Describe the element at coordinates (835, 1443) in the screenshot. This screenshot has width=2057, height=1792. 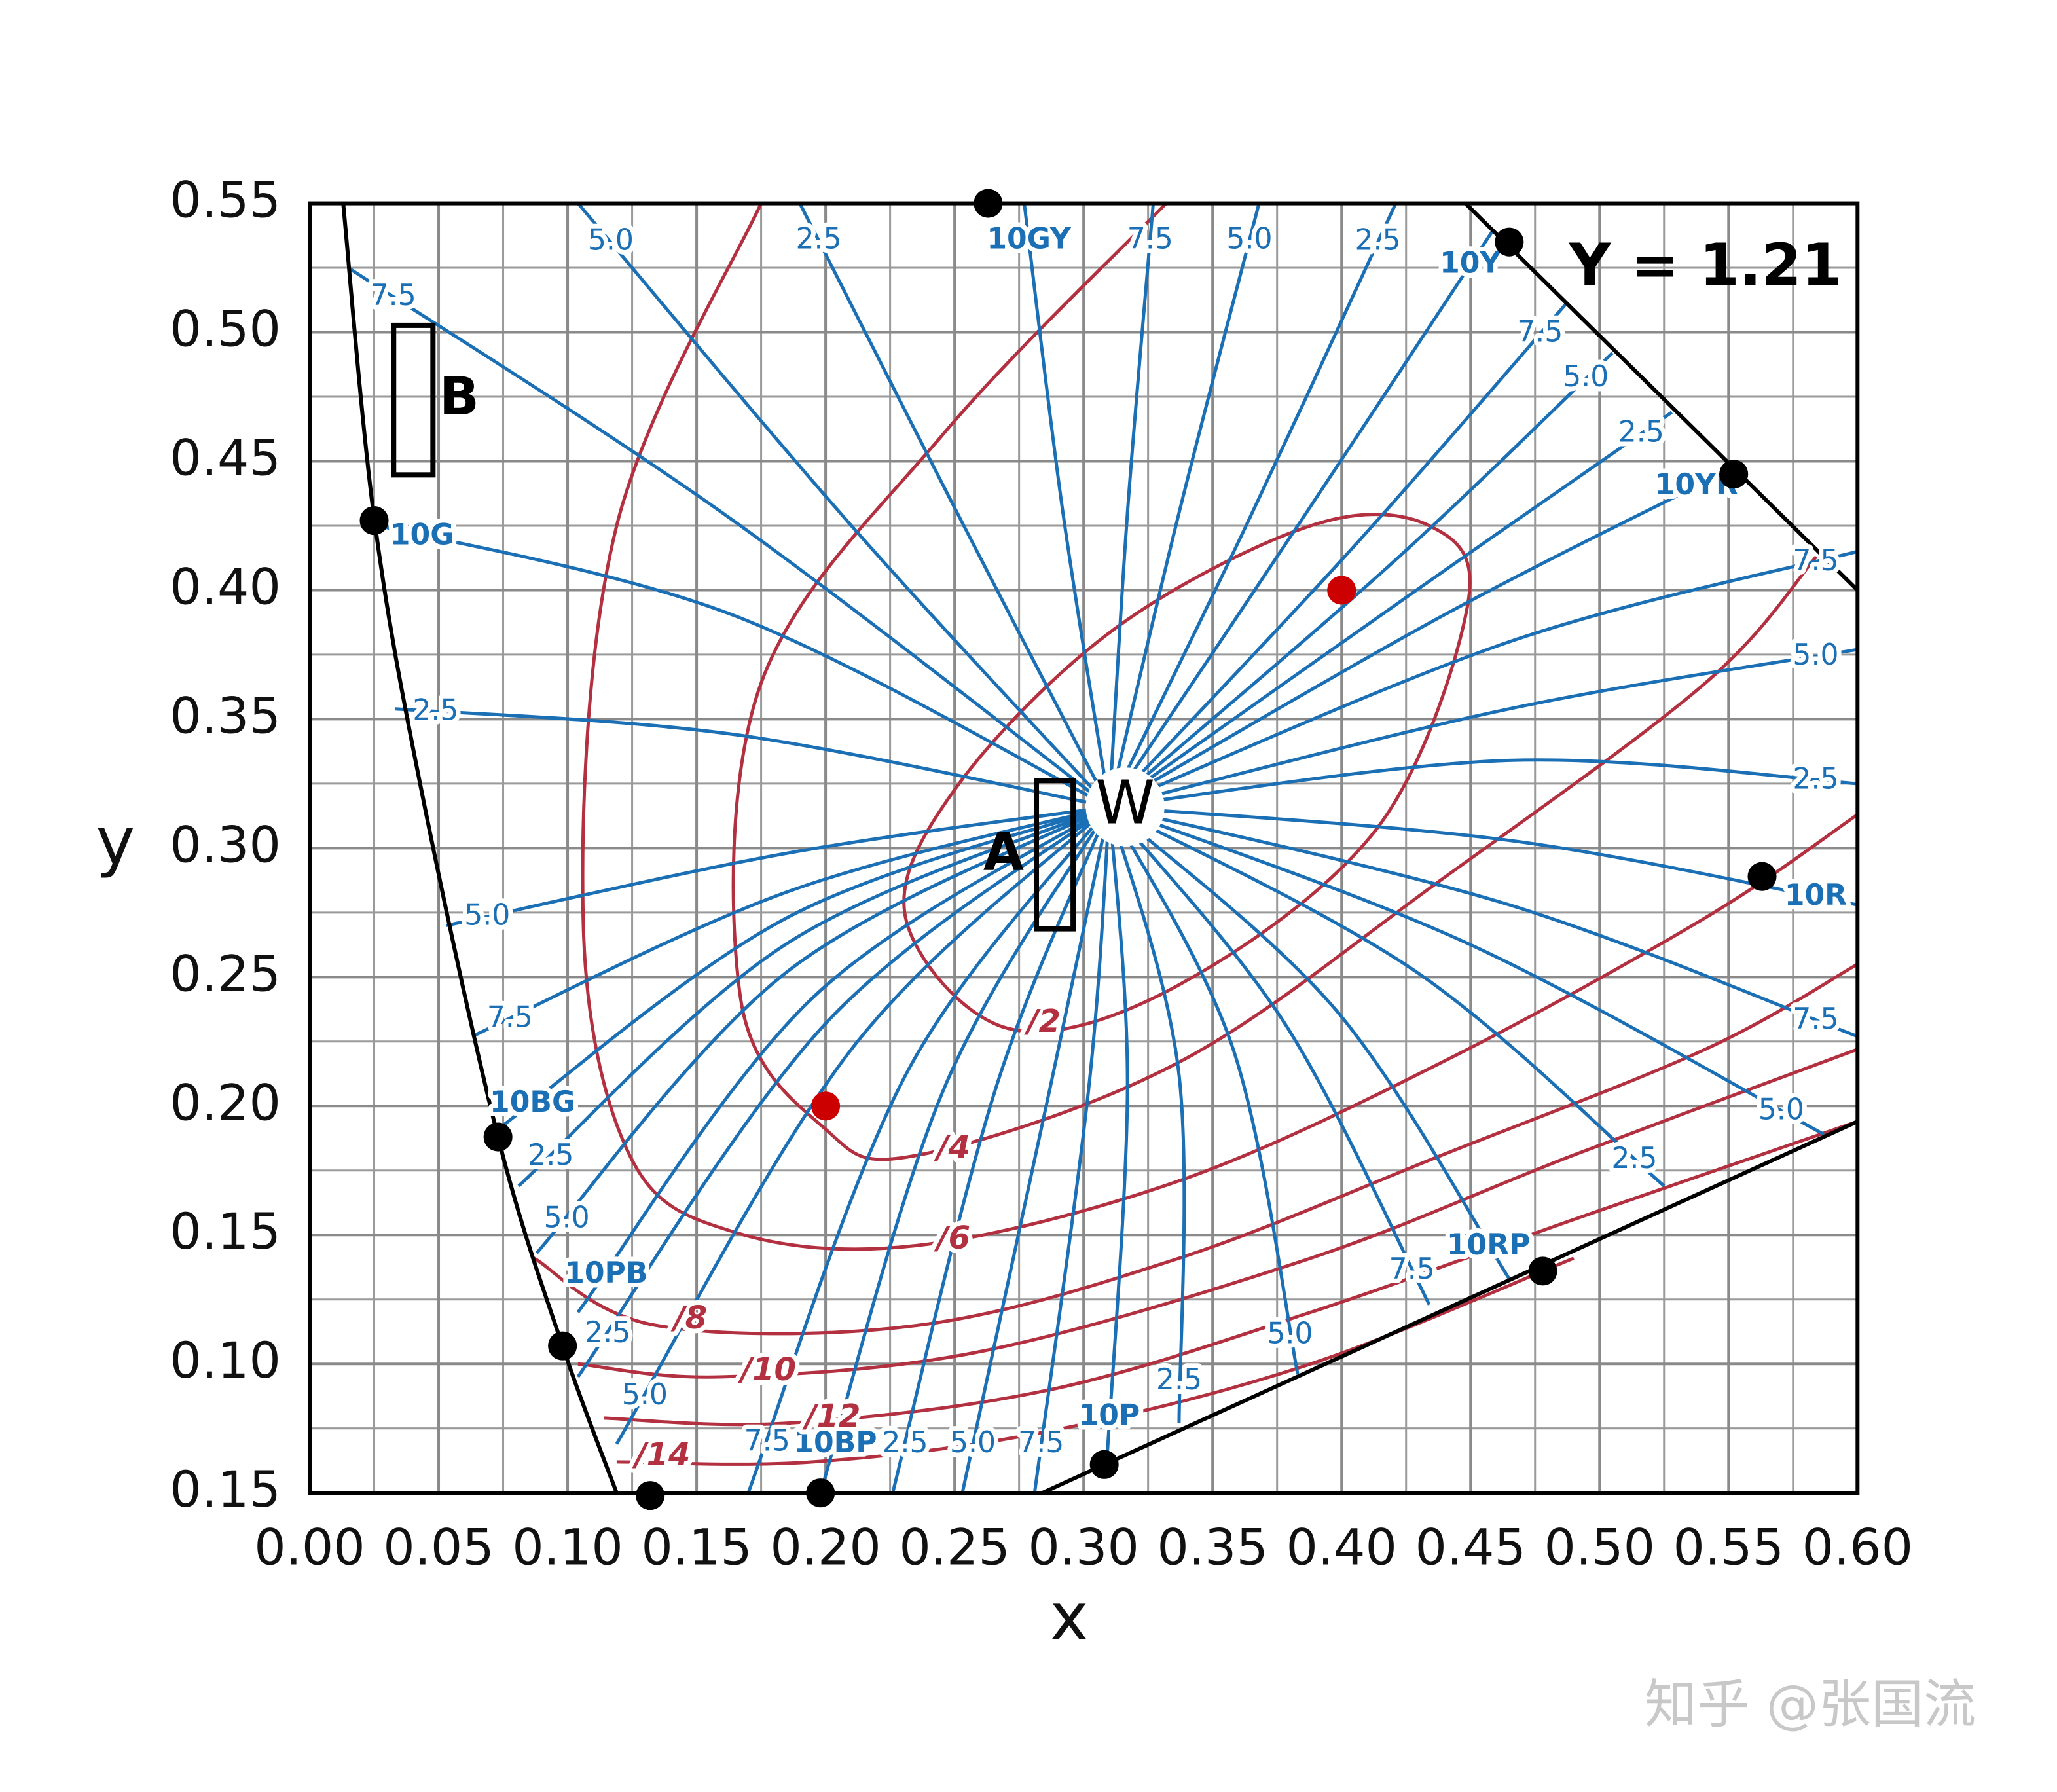
I see `hue-label: 10BP` at that location.